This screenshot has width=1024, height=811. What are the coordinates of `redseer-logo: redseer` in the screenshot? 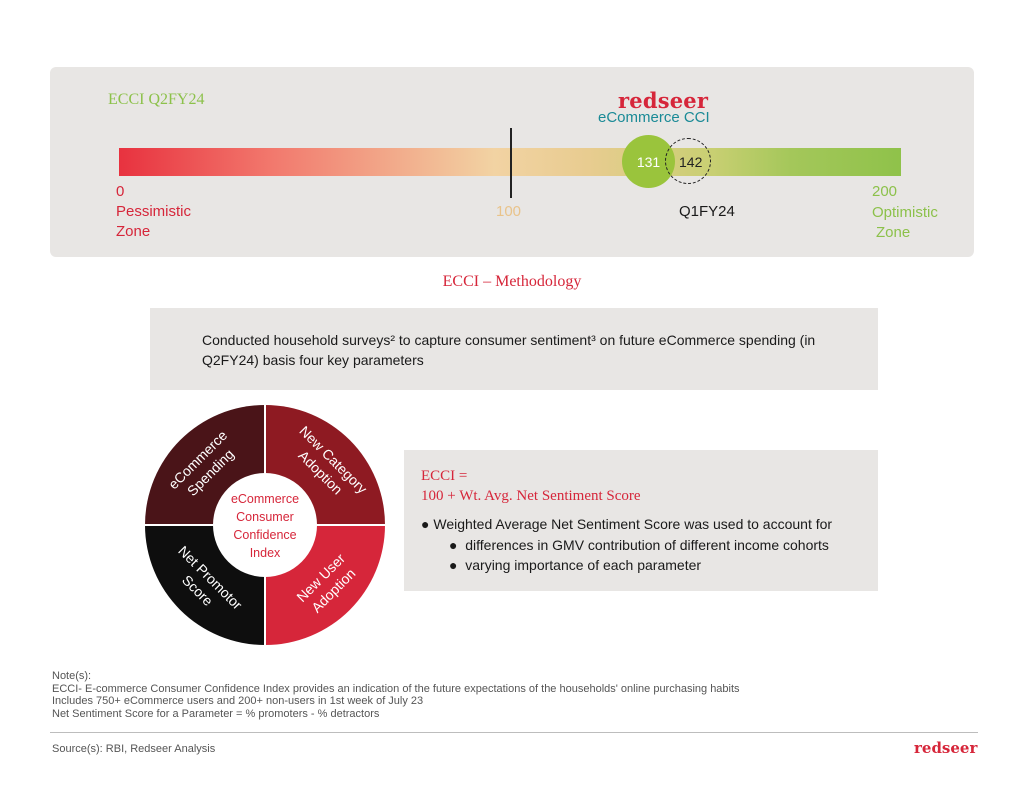 It's located at (663, 100).